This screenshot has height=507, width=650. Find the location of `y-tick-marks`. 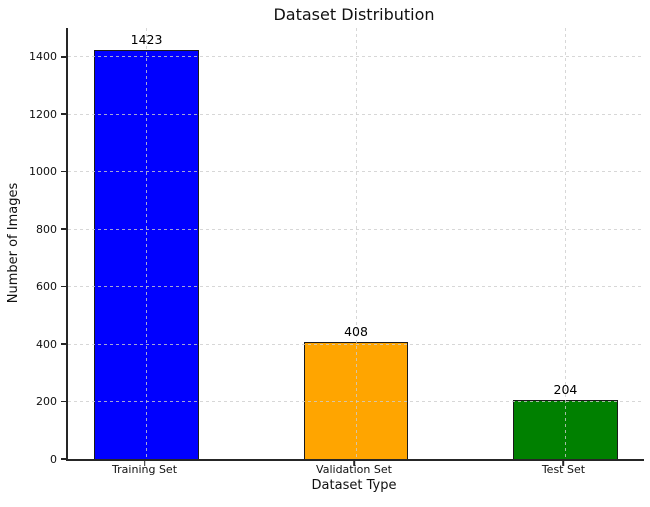

y-tick-marks is located at coordinates (63, 244).